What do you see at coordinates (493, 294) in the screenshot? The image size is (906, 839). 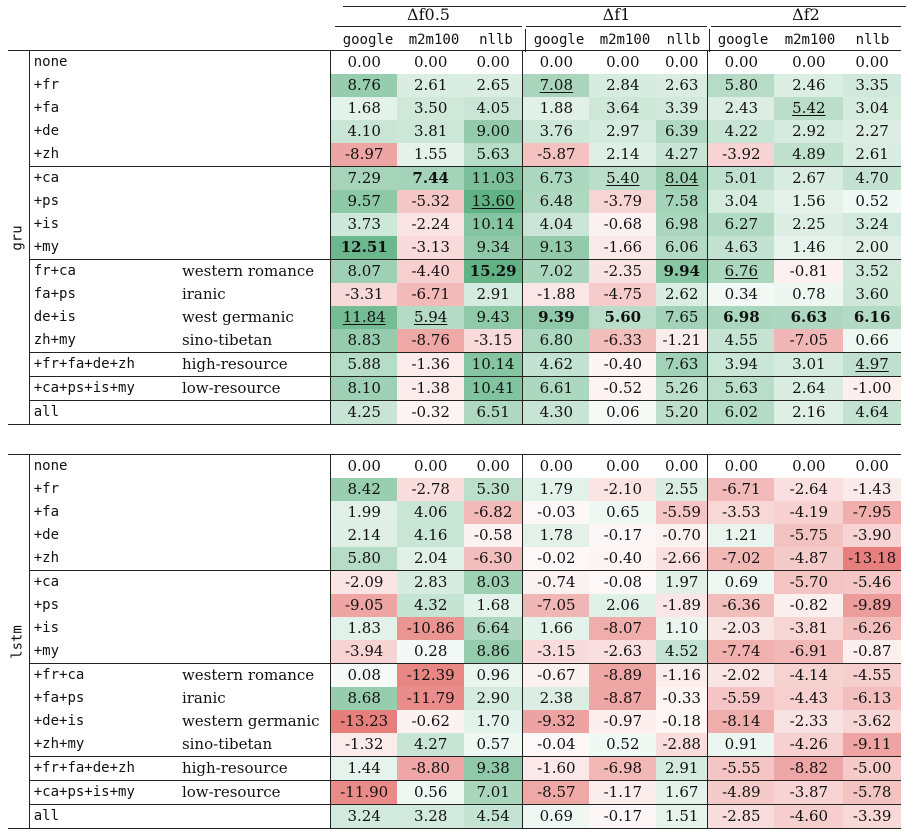 I see `cell-value: 2.91` at bounding box center [493, 294].